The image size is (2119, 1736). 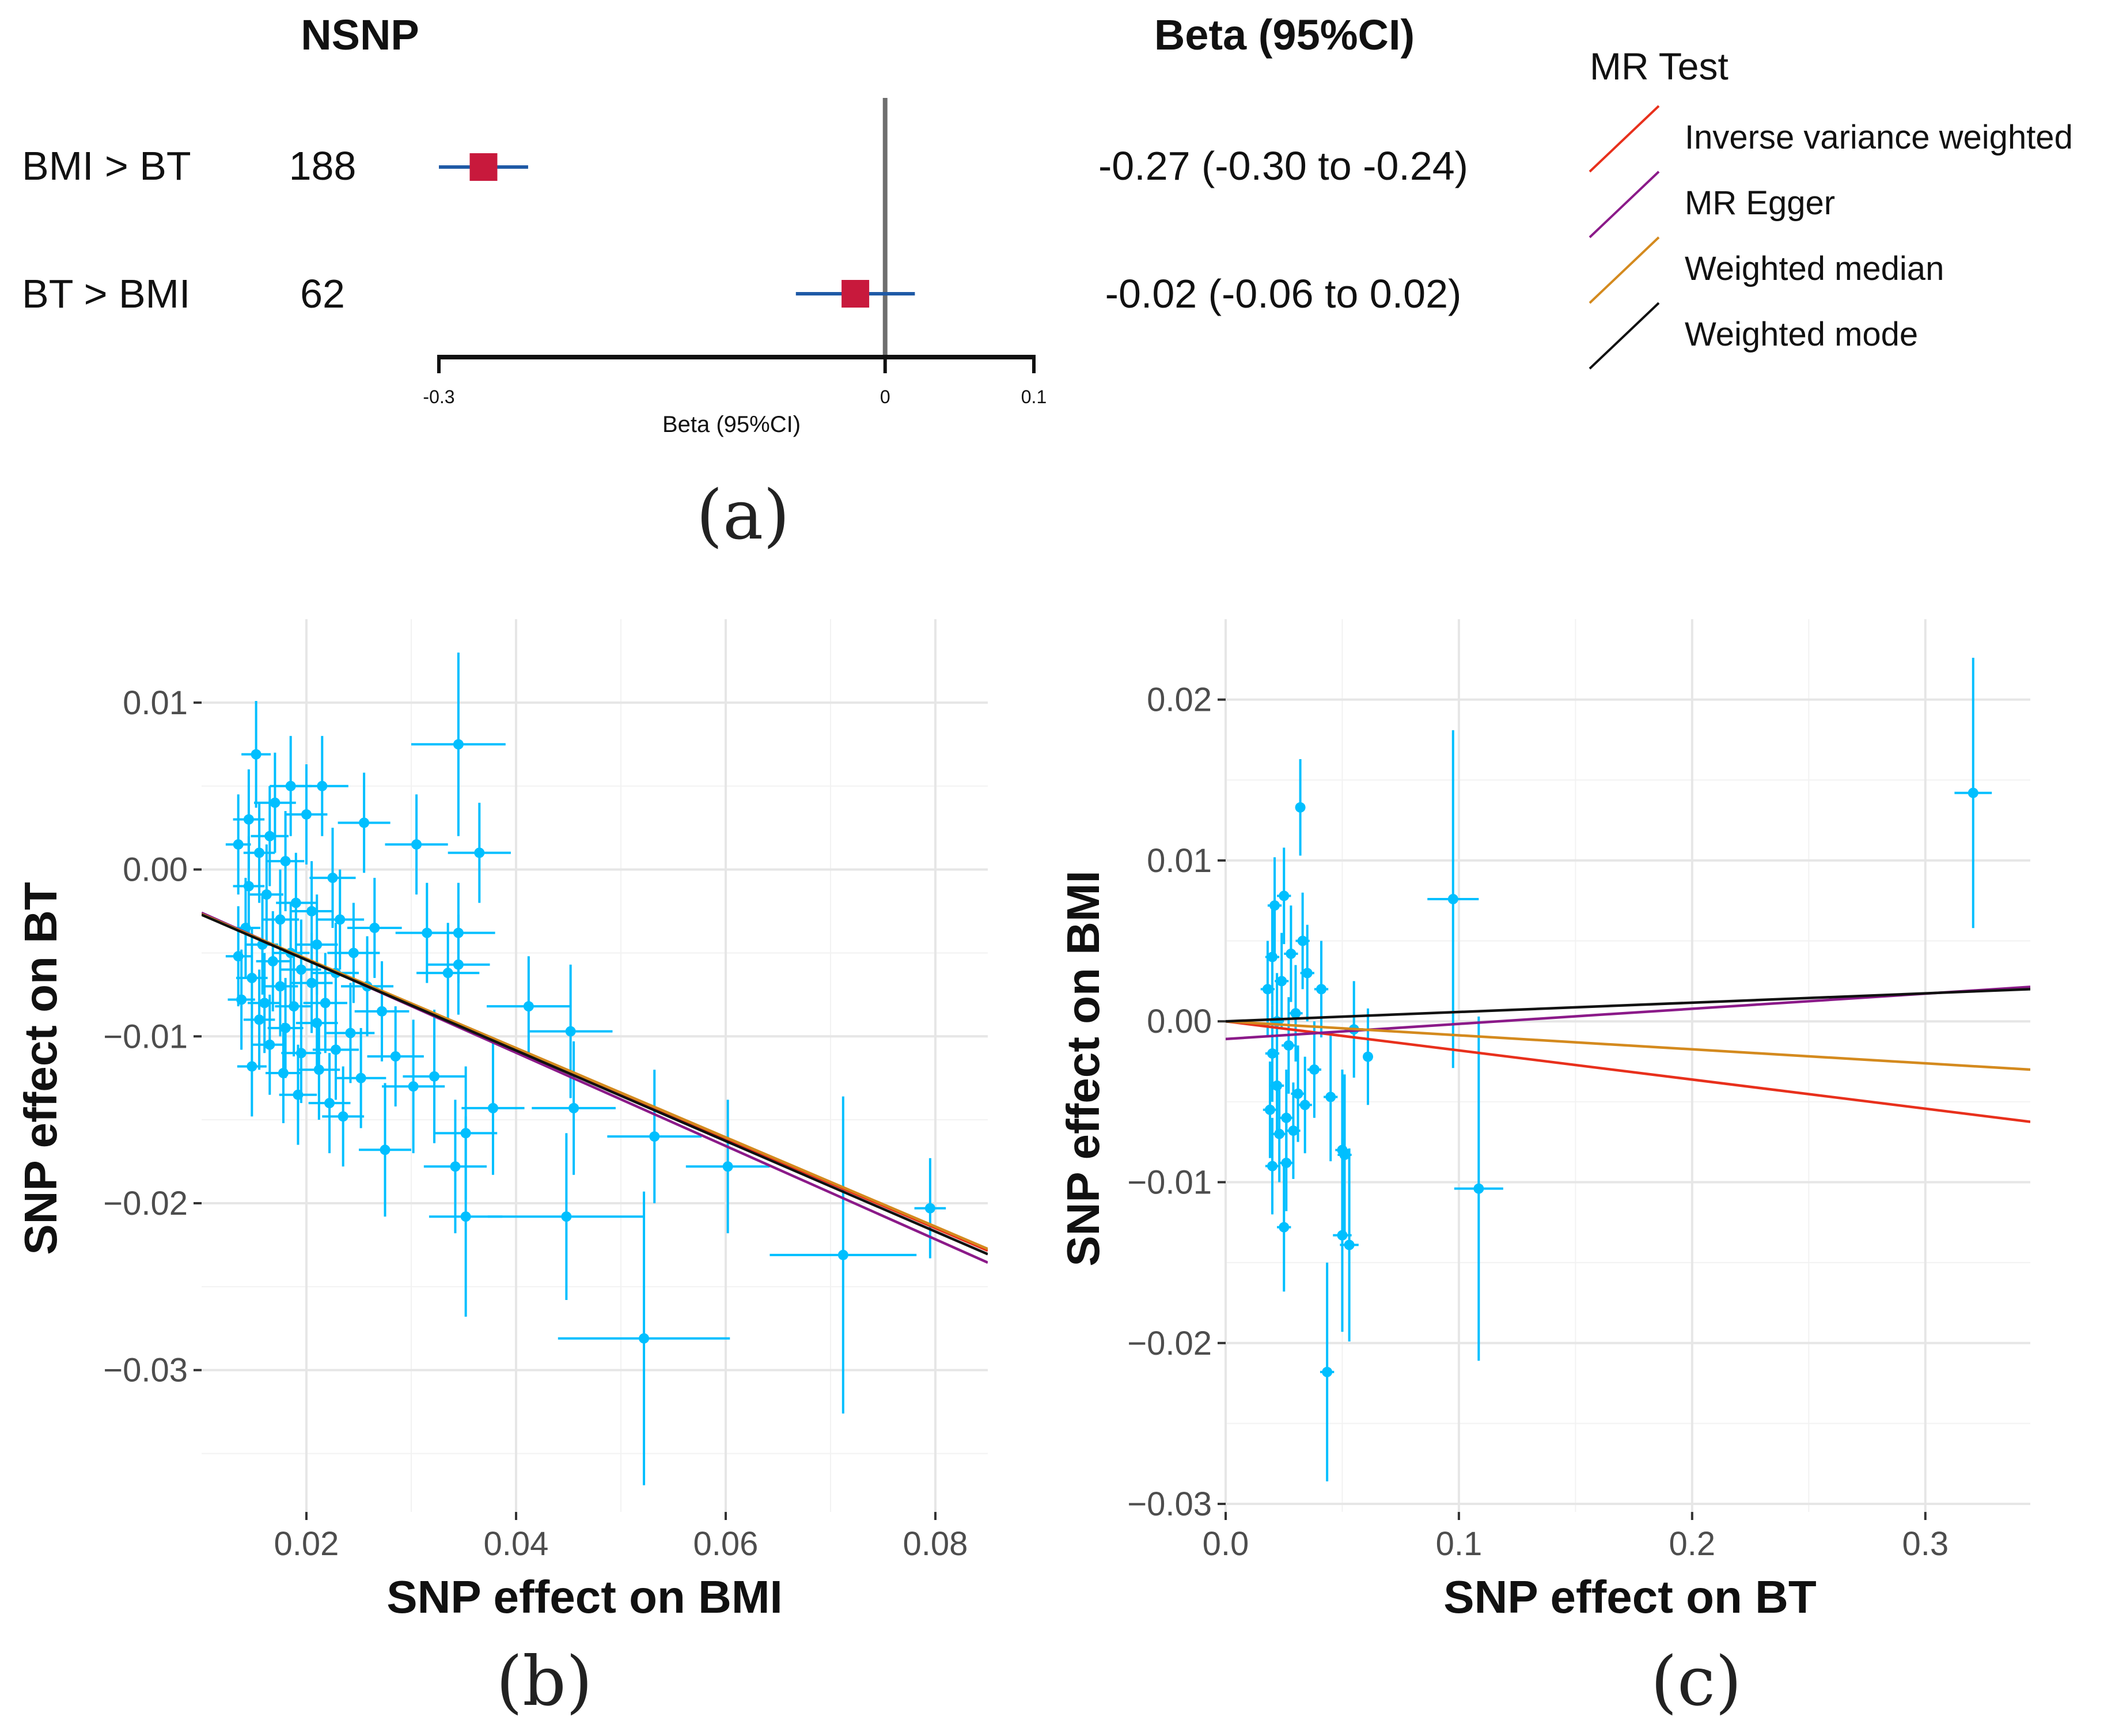 I want to click on y-tick-label: 0.02, so click(x=1179, y=700).